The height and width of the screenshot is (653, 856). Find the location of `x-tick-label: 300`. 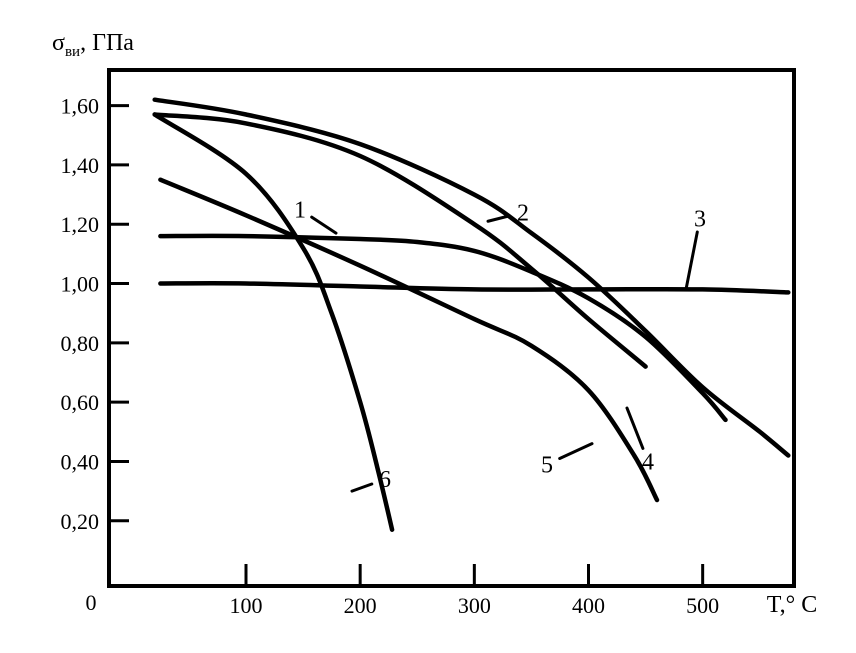

x-tick-label: 300 is located at coordinates (474, 605).